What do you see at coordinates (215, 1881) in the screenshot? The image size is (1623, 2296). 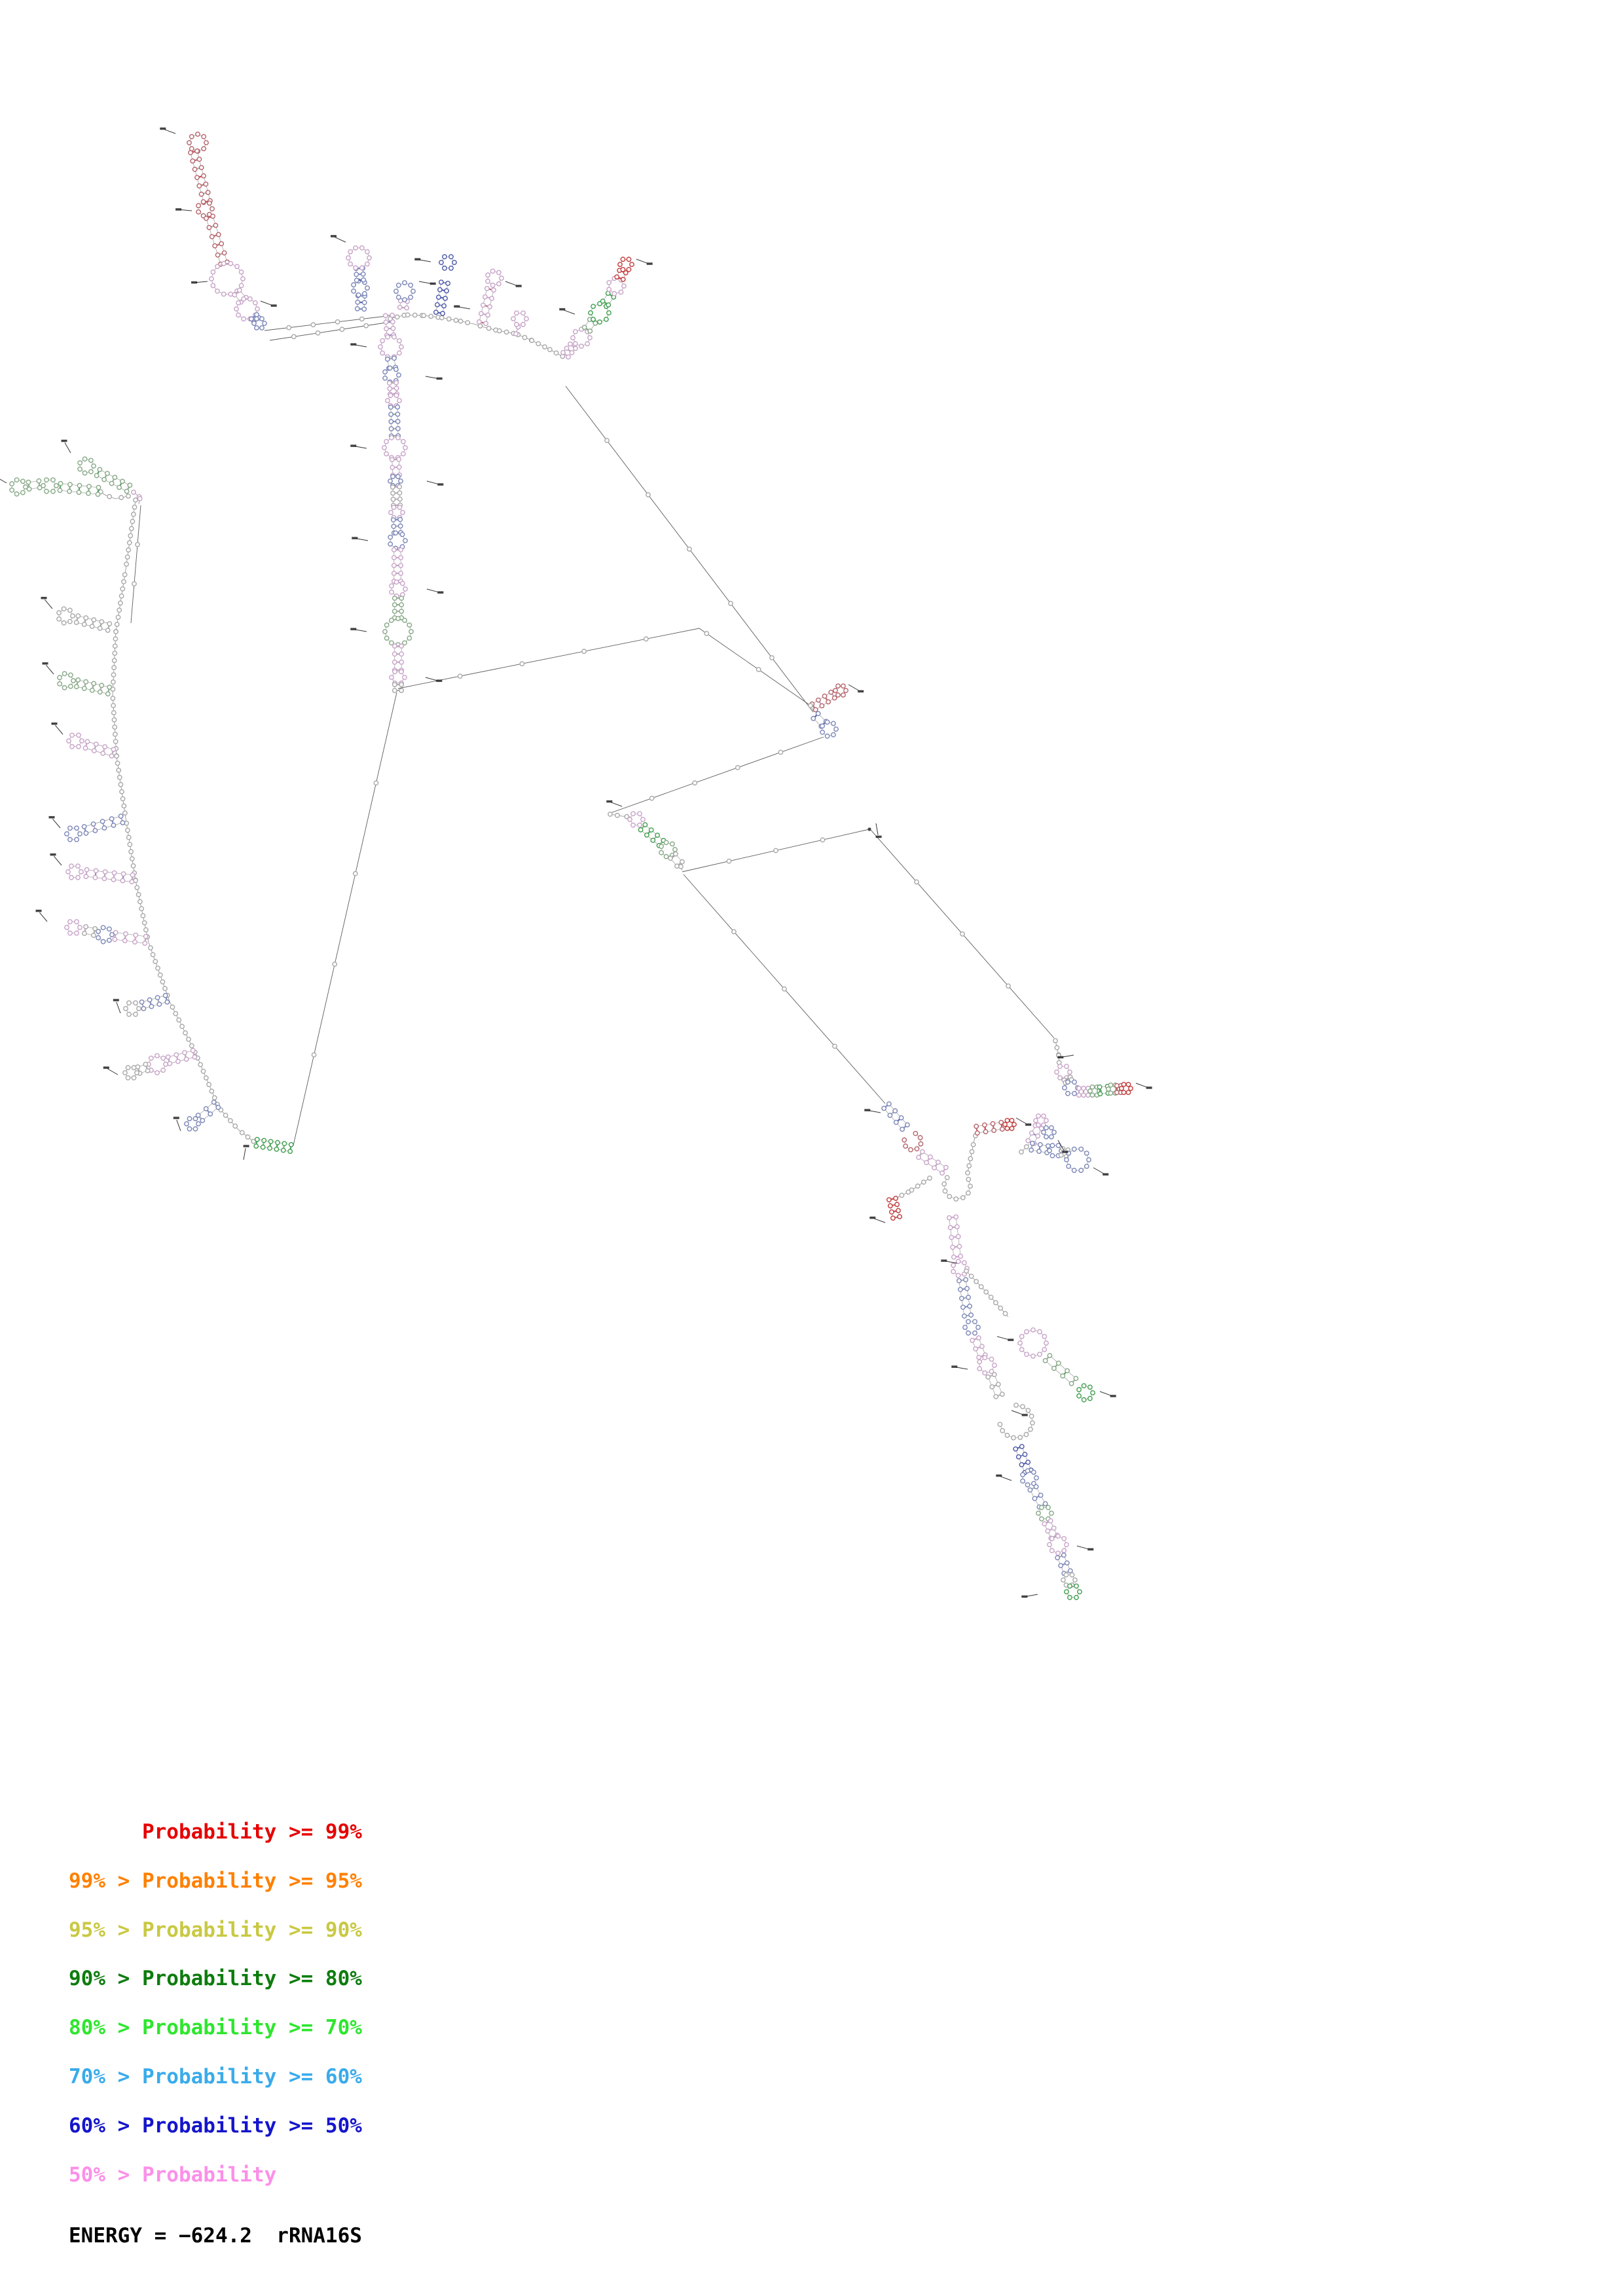 I see `legend-item-p95: 99% > Probability >= 95%` at bounding box center [215, 1881].